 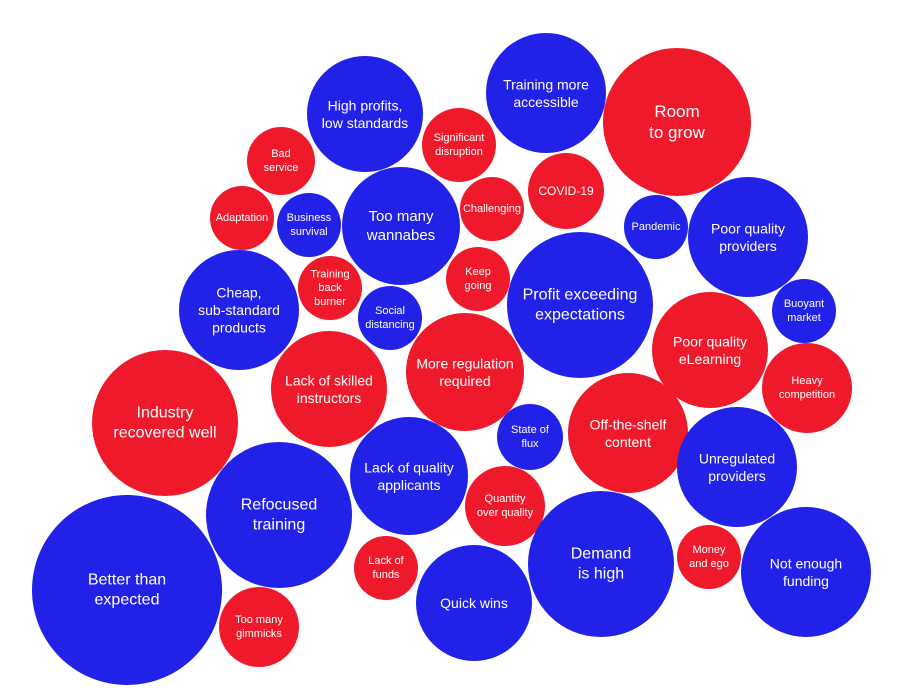 I want to click on bubble-training-more-accessible: Training more accessible, so click(x=546, y=93).